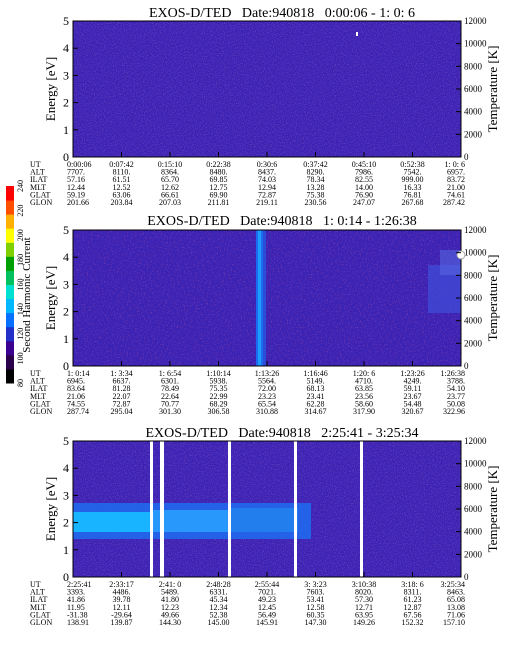  Describe the element at coordinates (357, 34) in the screenshot. I see `panel-1-bright-pixel` at that location.